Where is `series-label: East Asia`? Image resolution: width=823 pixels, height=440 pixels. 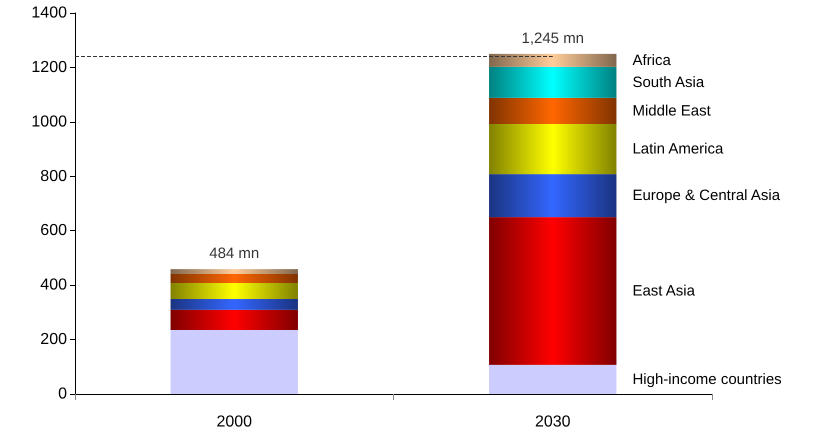
series-label: East Asia is located at coordinates (664, 291).